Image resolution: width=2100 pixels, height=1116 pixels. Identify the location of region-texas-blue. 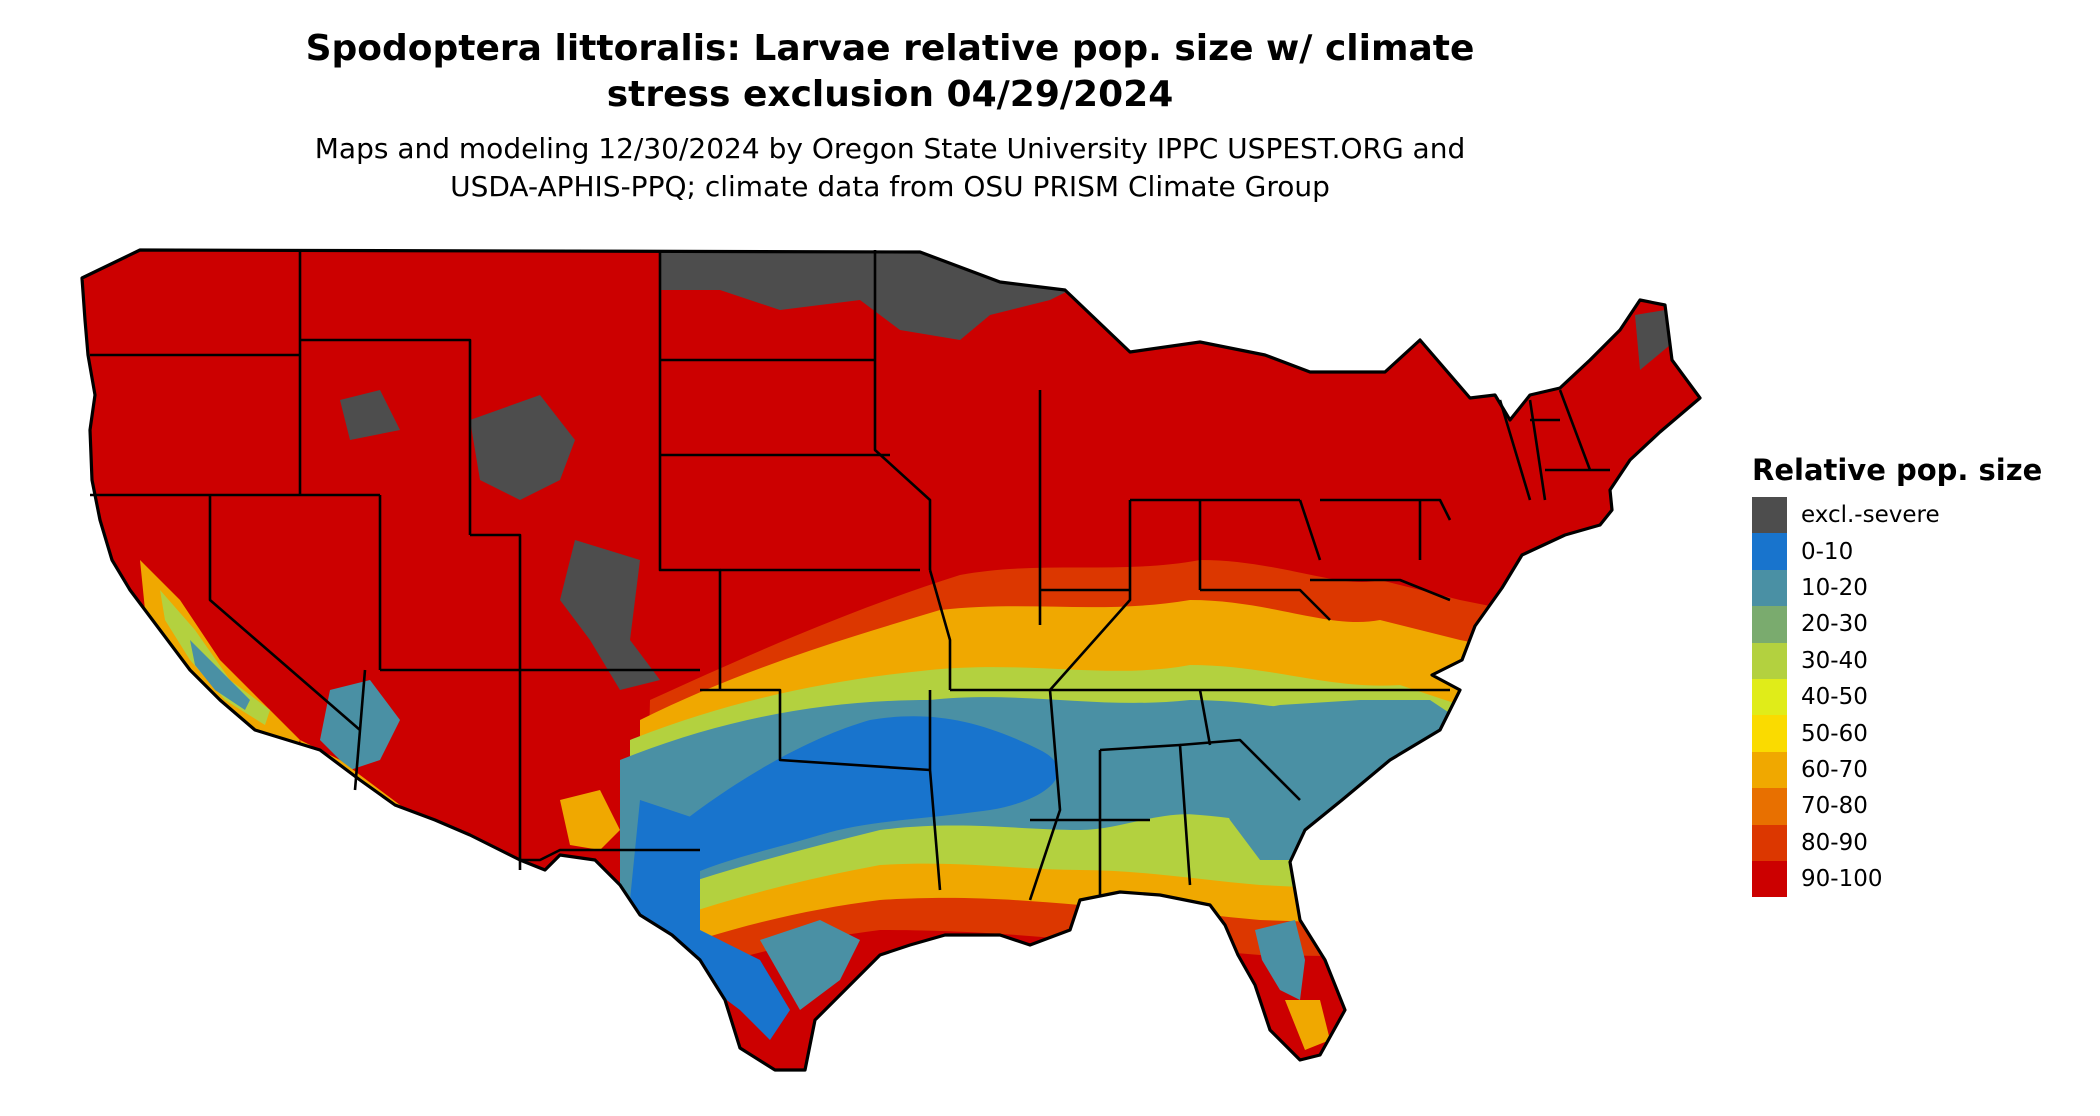
(710, 920).